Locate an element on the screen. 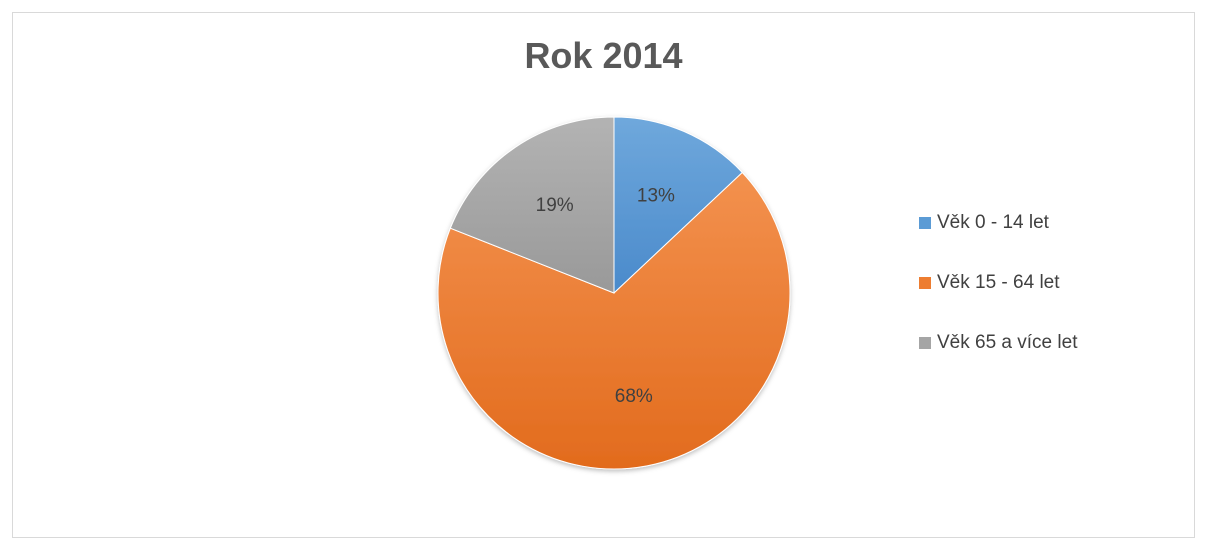 Image resolution: width=1207 pixels, height=551 pixels. legend-label: Věk 15 - 64 let is located at coordinates (998, 283).